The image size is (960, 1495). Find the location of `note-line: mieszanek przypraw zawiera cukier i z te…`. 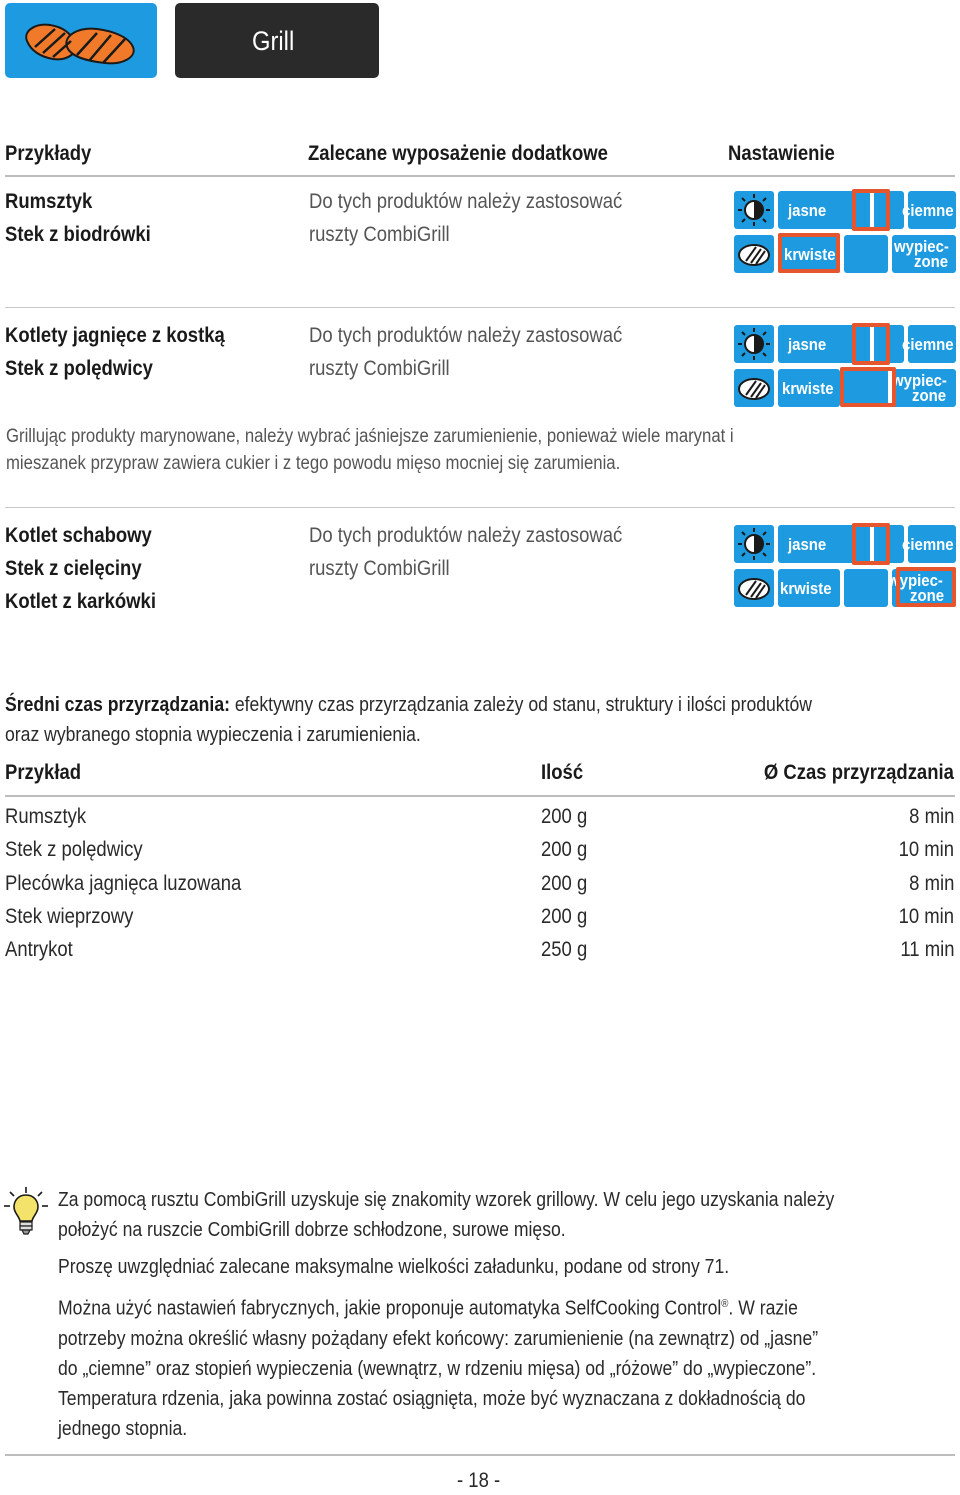

note-line: mieszanek przypraw zawiera cukier i z te… is located at coordinates (313, 463).